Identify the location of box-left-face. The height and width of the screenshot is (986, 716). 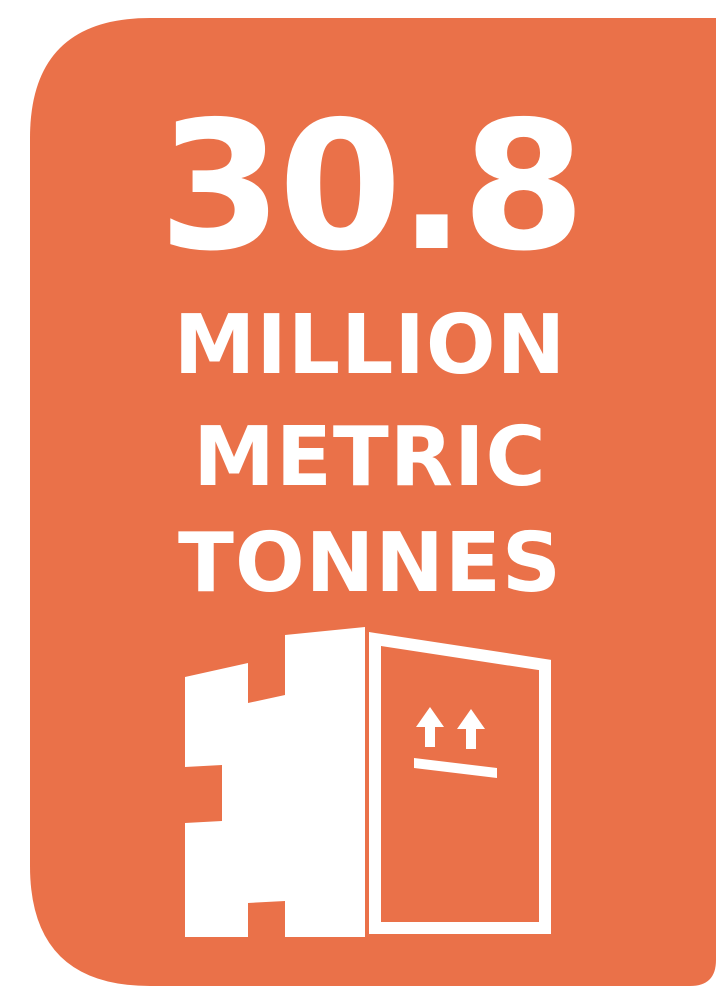
(275, 782).